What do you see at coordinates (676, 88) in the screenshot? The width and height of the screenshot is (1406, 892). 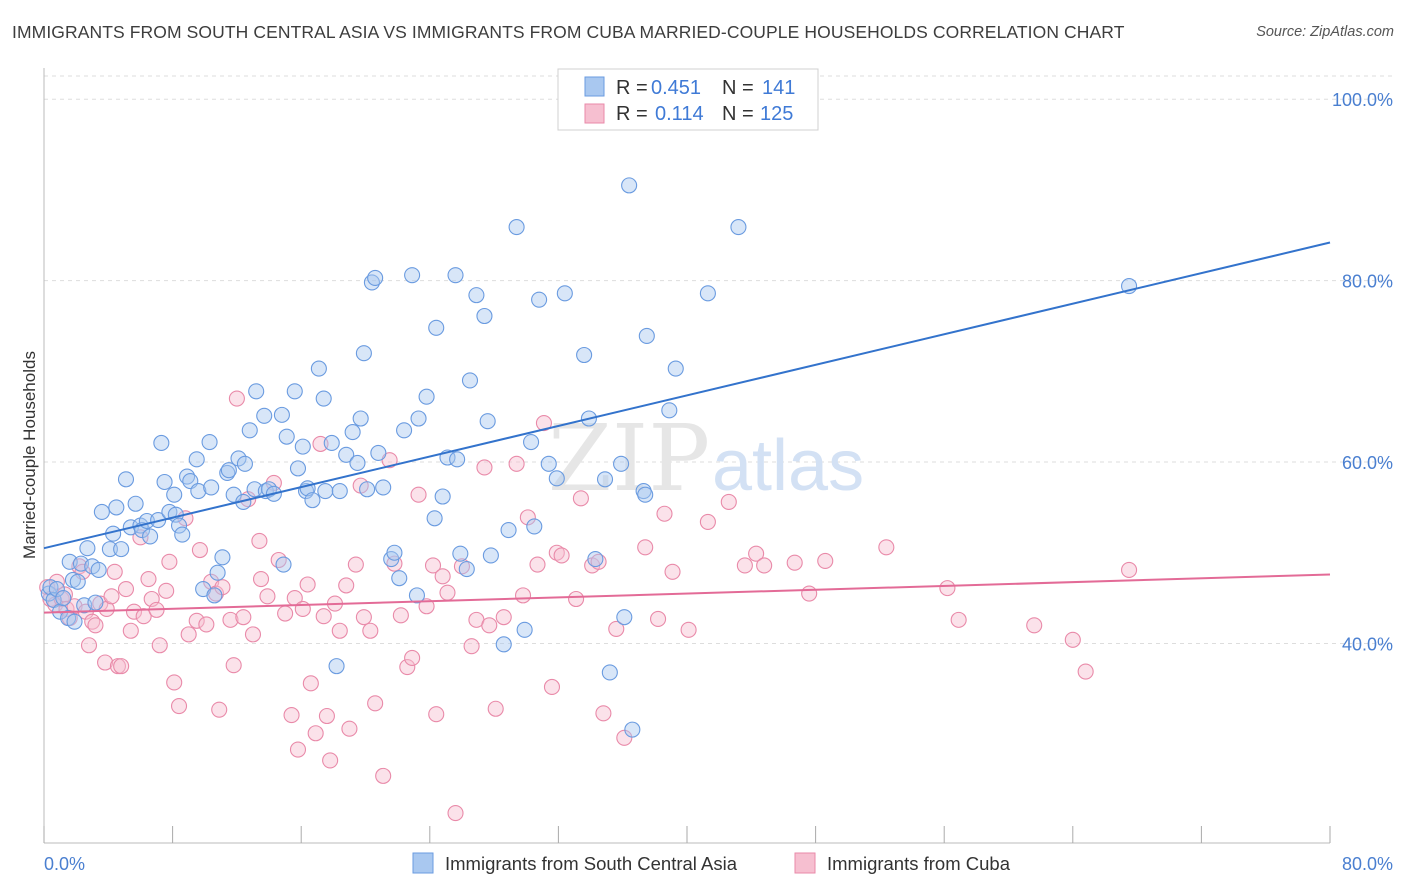 I see `legend-r-value-1: 0.451` at bounding box center [676, 88].